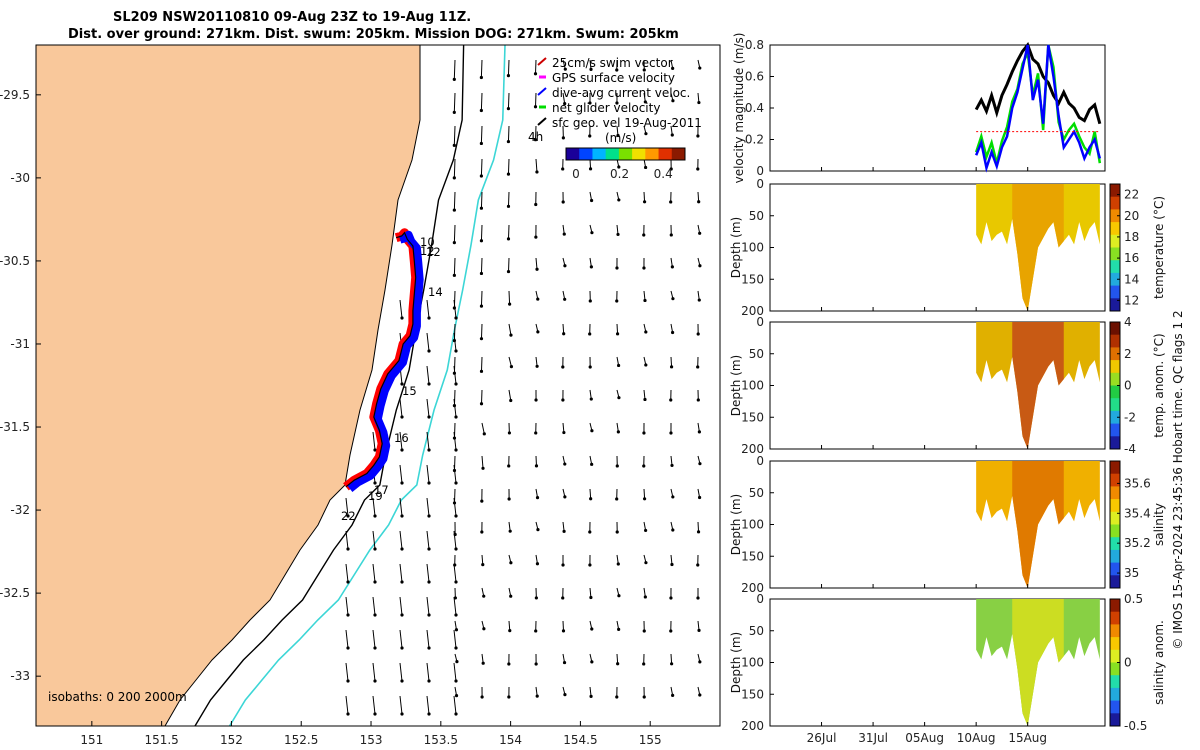 Image resolution: width=1200 pixels, height=750 pixels. Describe the element at coordinates (385, 361) in the screenshot. I see `glider-track-current` at that location.